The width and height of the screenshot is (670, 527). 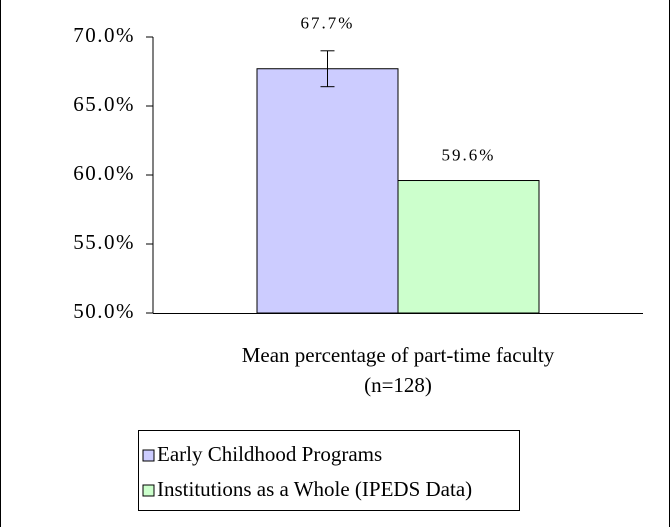 What do you see at coordinates (104, 242) in the screenshot?
I see `y-tick-label: 55.0%` at bounding box center [104, 242].